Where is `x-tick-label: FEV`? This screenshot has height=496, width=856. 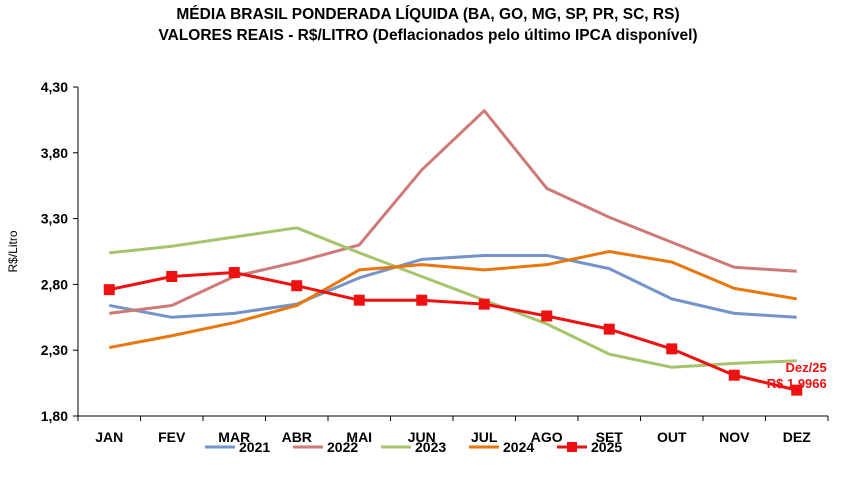 x-tick-label: FEV is located at coordinates (172, 437).